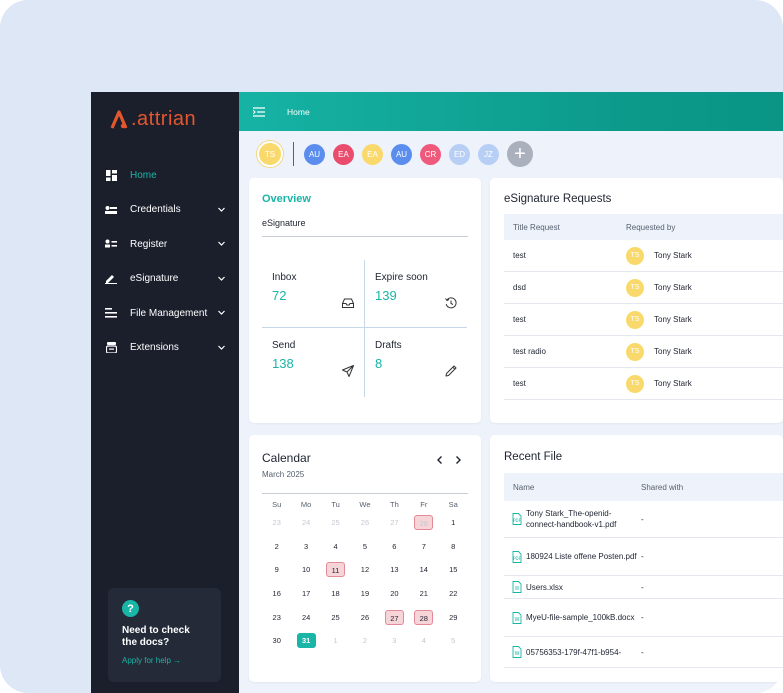 This screenshot has height=693, width=783. I want to click on next-month-icon, so click(458, 460).